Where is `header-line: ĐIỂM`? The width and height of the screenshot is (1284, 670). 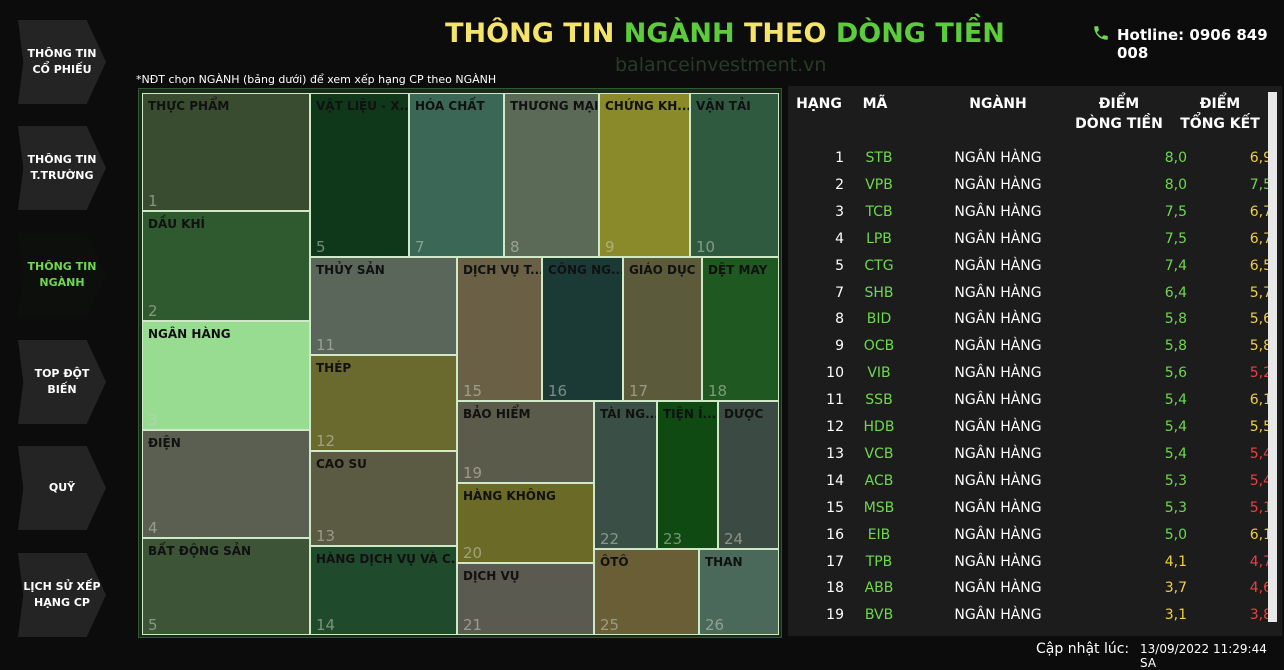 header-line: ĐIỂM is located at coordinates (1119, 104).